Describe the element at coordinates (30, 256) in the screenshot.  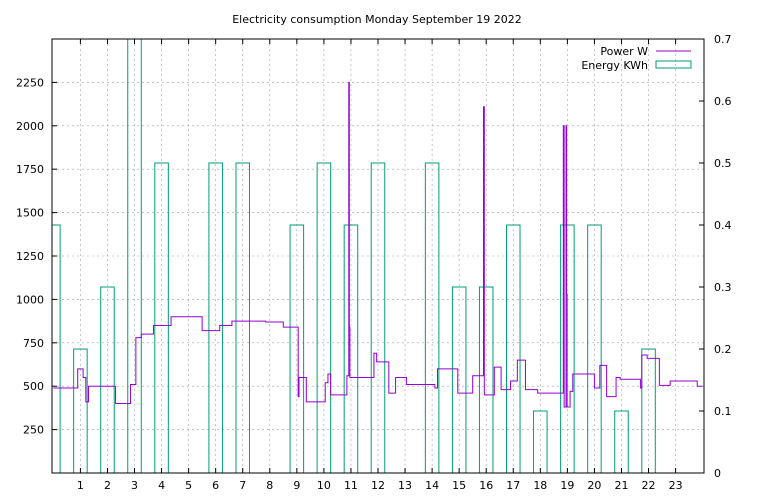
I see `y-tick-label-4: 1250` at that location.